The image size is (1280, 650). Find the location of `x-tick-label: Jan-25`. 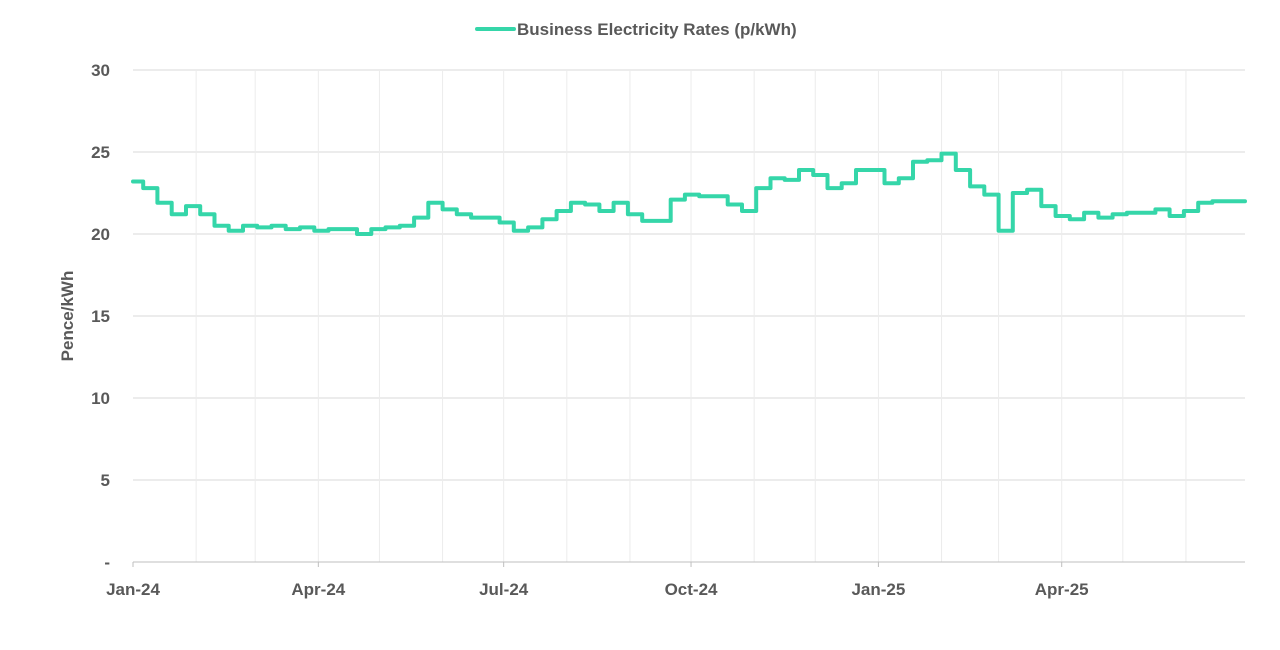

x-tick-label: Jan-25 is located at coordinates (878, 589).